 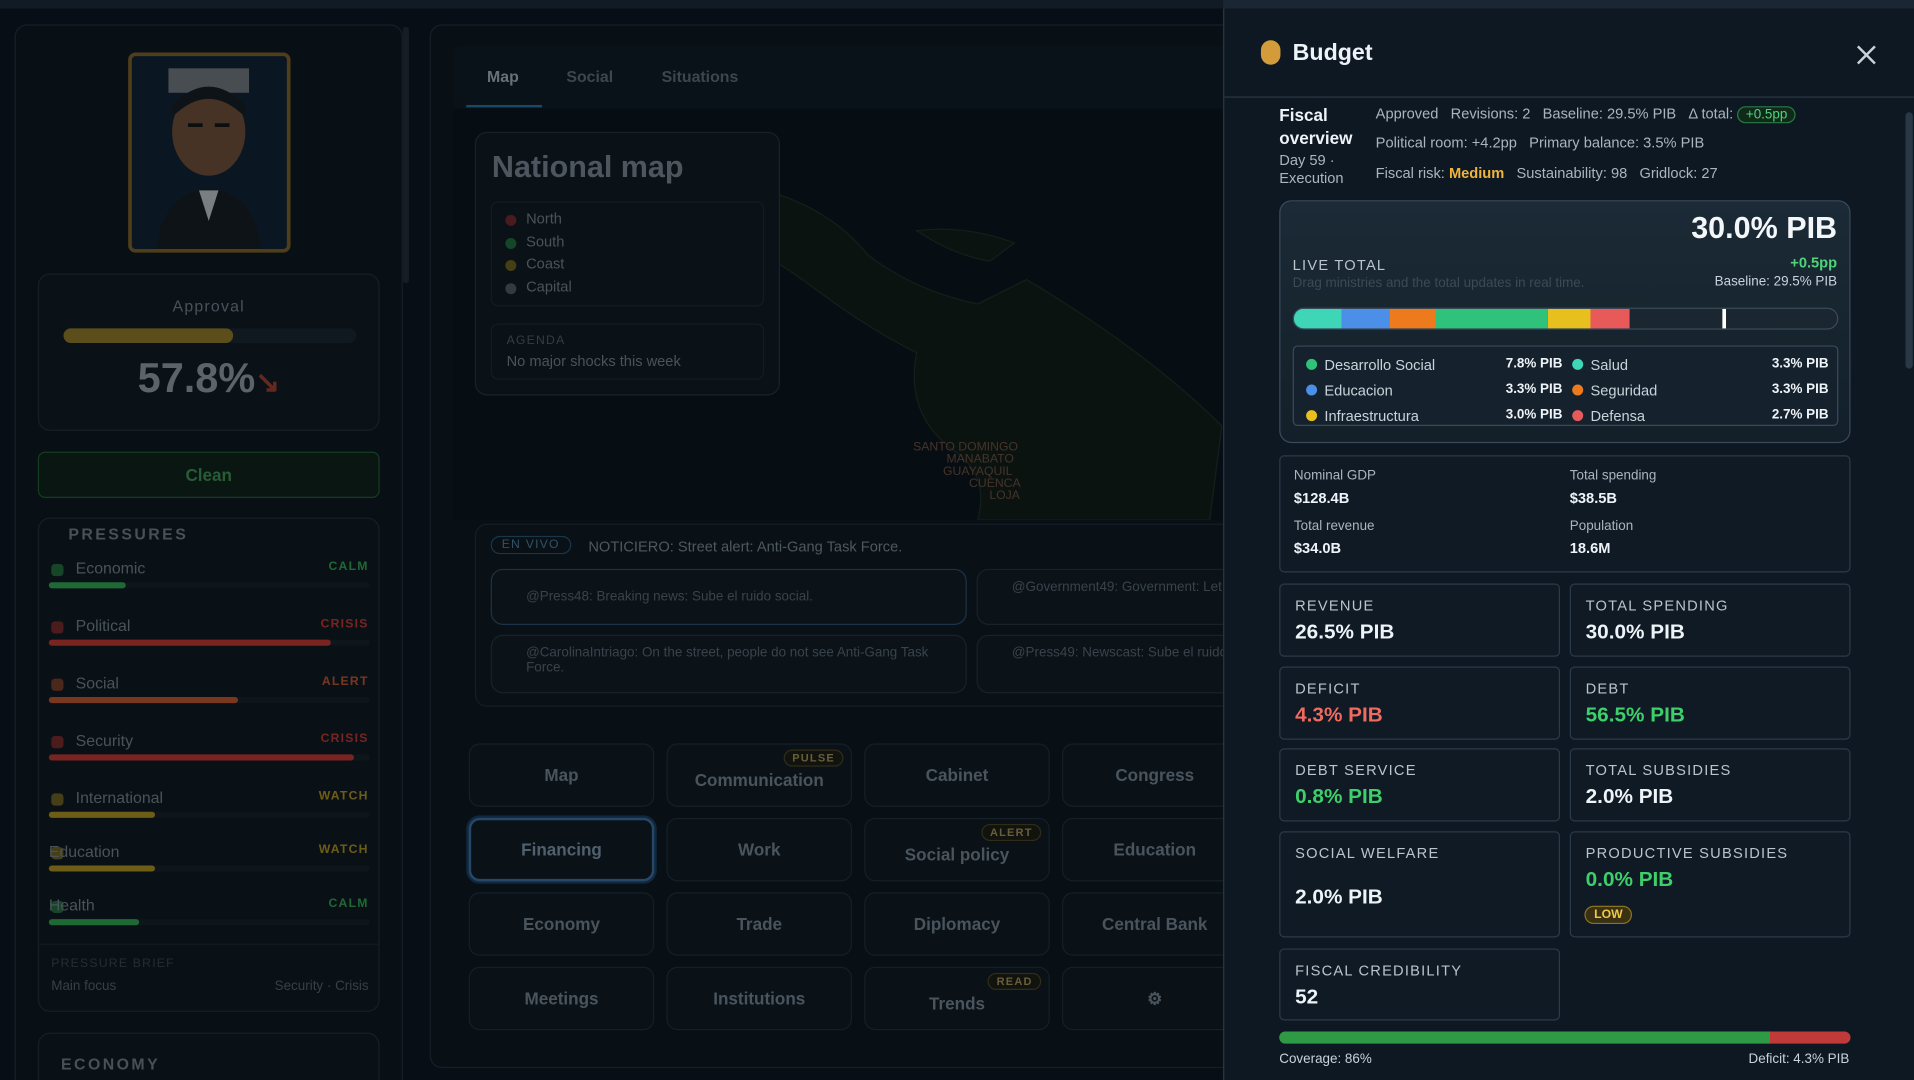 I want to click on approval-label: Approval, so click(x=208, y=305).